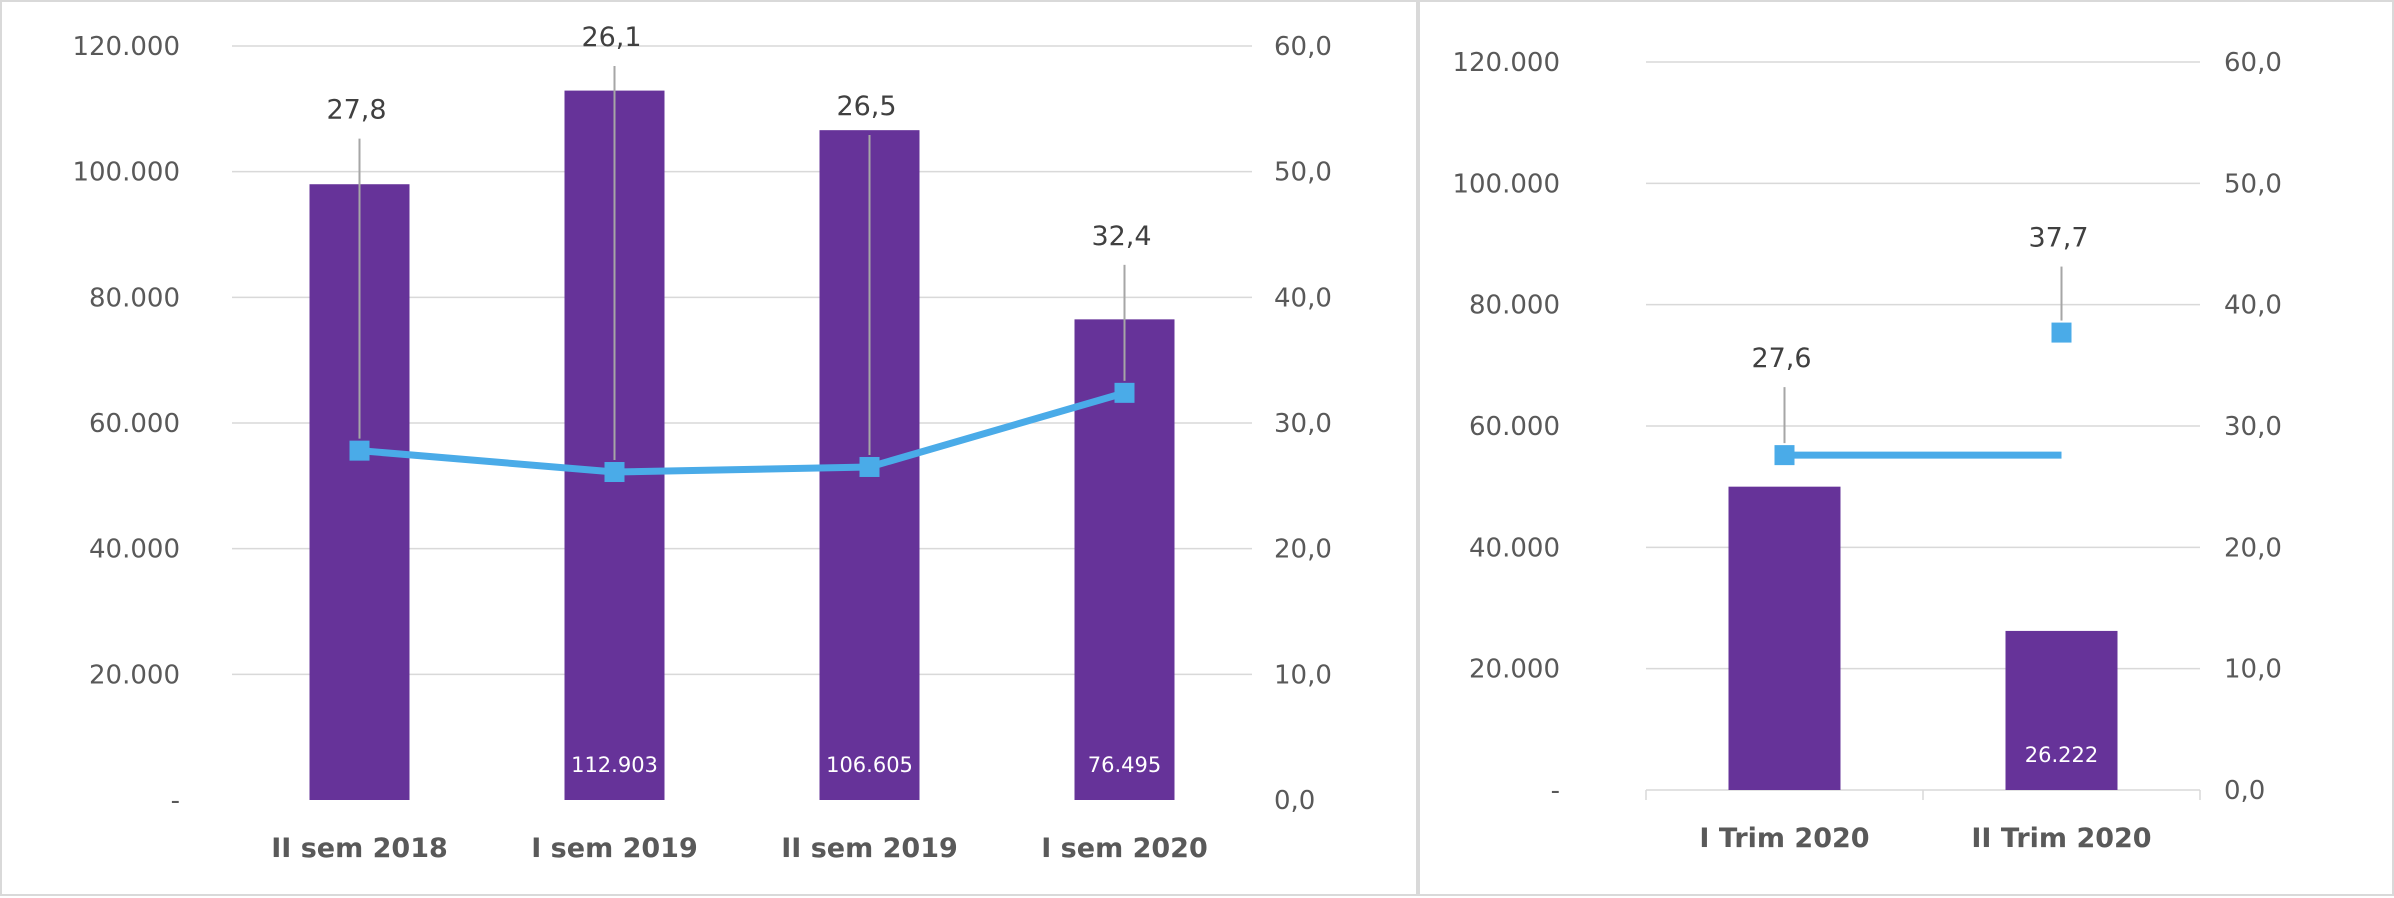 This screenshot has height=898, width=2394. Describe the element at coordinates (356, 110) in the screenshot. I see `line-value-label: 27,8` at that location.